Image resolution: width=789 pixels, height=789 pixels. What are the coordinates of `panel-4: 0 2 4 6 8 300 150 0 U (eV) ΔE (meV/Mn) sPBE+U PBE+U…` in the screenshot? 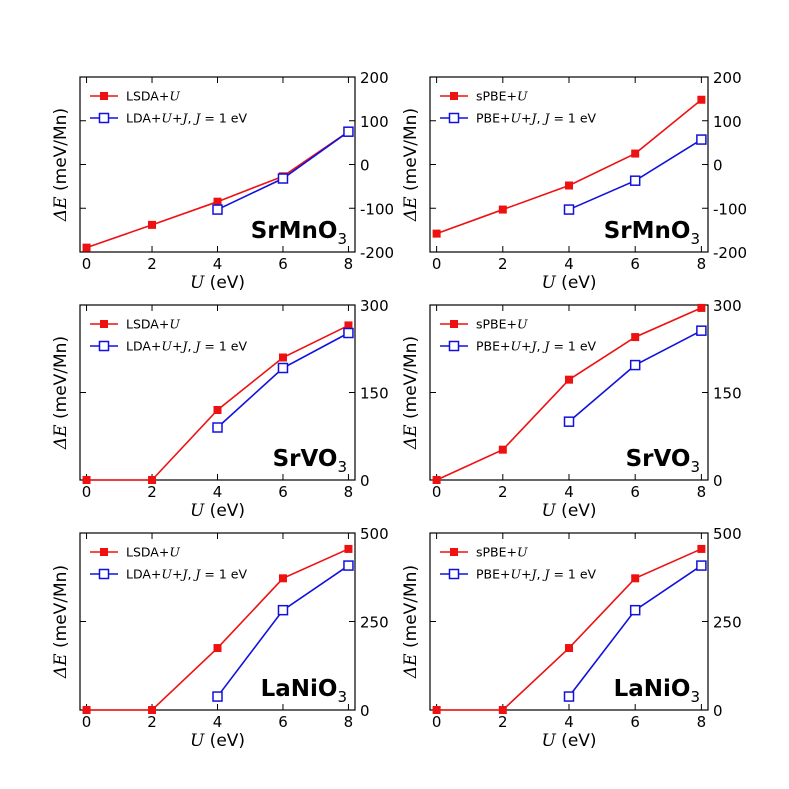 It's located at (571, 409).